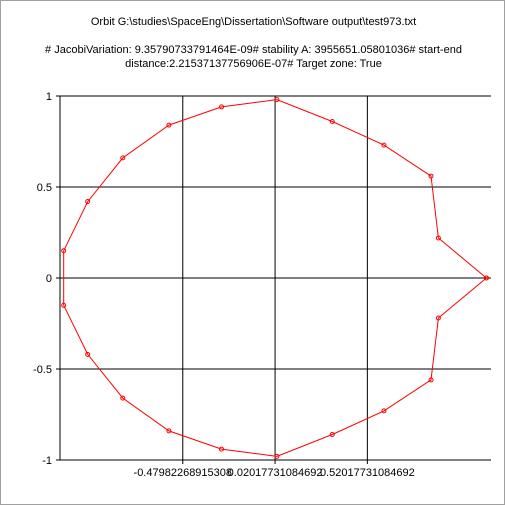  Describe the element at coordinates (49, 97) in the screenshot. I see `y-tick-label-0: 1` at that location.